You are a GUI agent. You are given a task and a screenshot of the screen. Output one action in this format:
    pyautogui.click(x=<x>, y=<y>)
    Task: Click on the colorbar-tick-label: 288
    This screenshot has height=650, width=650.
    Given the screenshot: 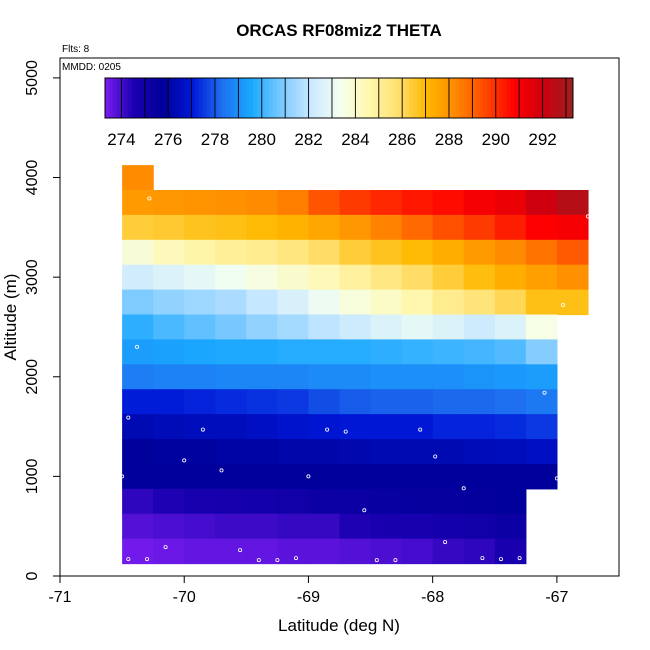 What is the action you would take?
    pyautogui.click(x=449, y=139)
    